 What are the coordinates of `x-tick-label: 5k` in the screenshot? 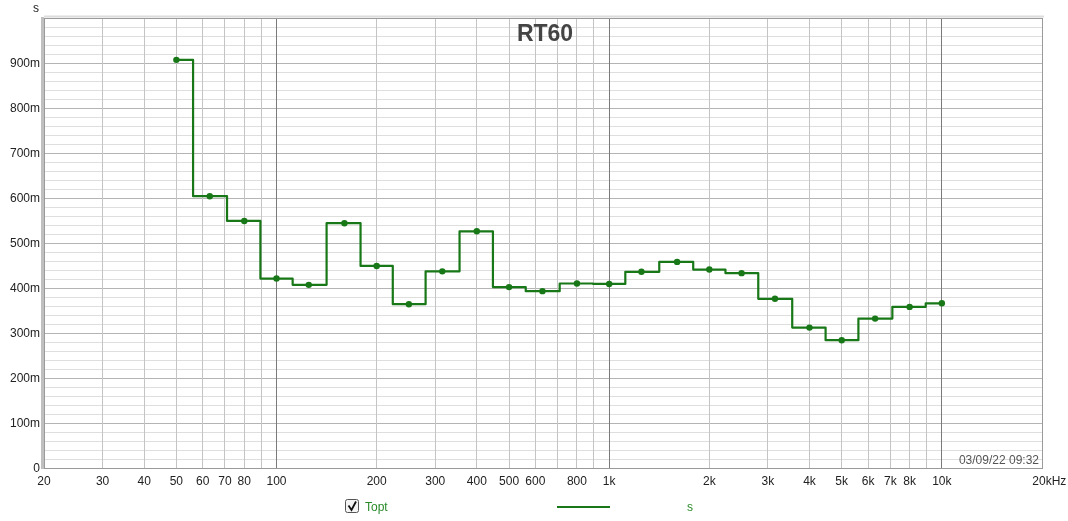 It's located at (842, 481).